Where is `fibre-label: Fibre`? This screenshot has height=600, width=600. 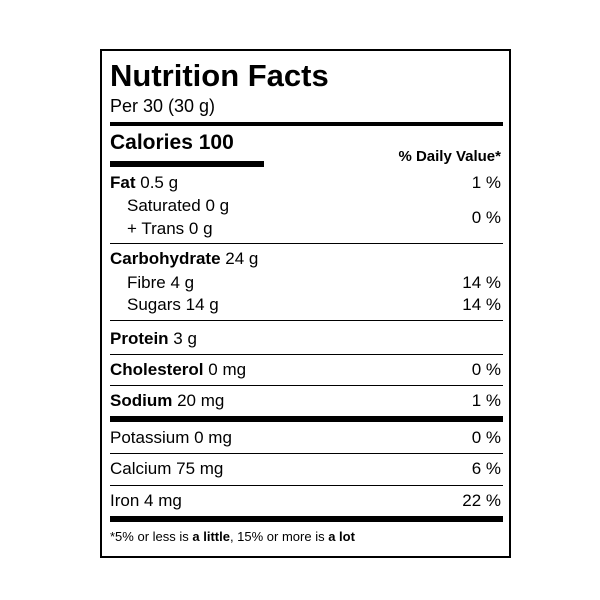 fibre-label: Fibre is located at coordinates (146, 282).